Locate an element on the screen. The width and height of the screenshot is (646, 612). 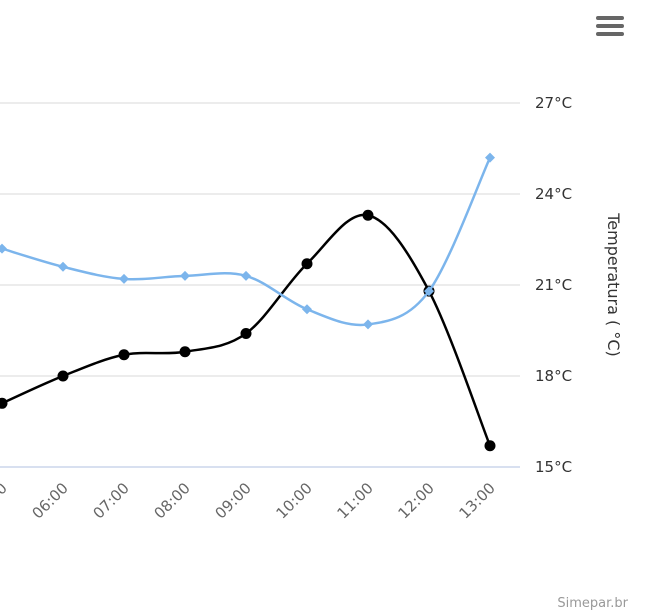
y-tick-label: 24°C is located at coordinates (553, 194).